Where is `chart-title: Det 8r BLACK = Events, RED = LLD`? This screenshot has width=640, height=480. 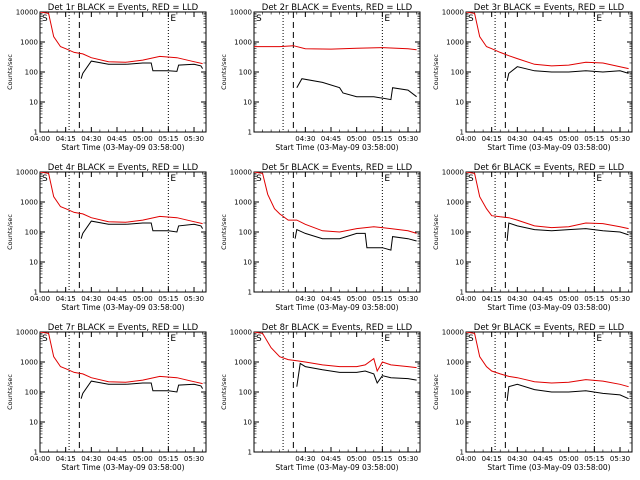 chart-title: Det 8r BLACK = Events, RED = LLD is located at coordinates (337, 328).